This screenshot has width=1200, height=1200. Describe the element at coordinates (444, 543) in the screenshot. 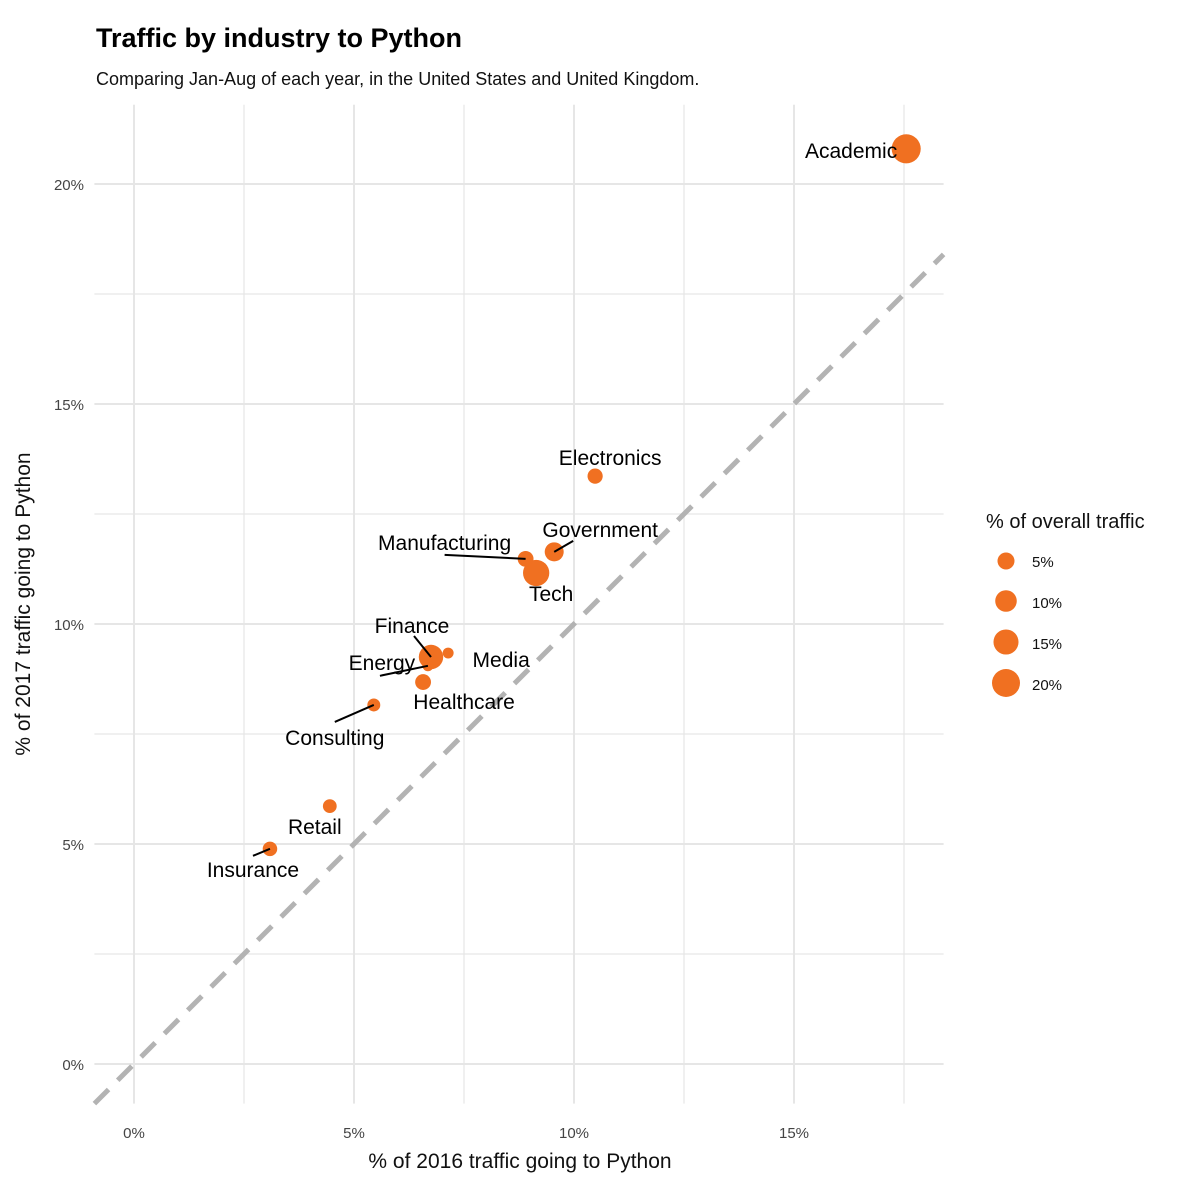

I see `point-label: Manufacturing` at that location.